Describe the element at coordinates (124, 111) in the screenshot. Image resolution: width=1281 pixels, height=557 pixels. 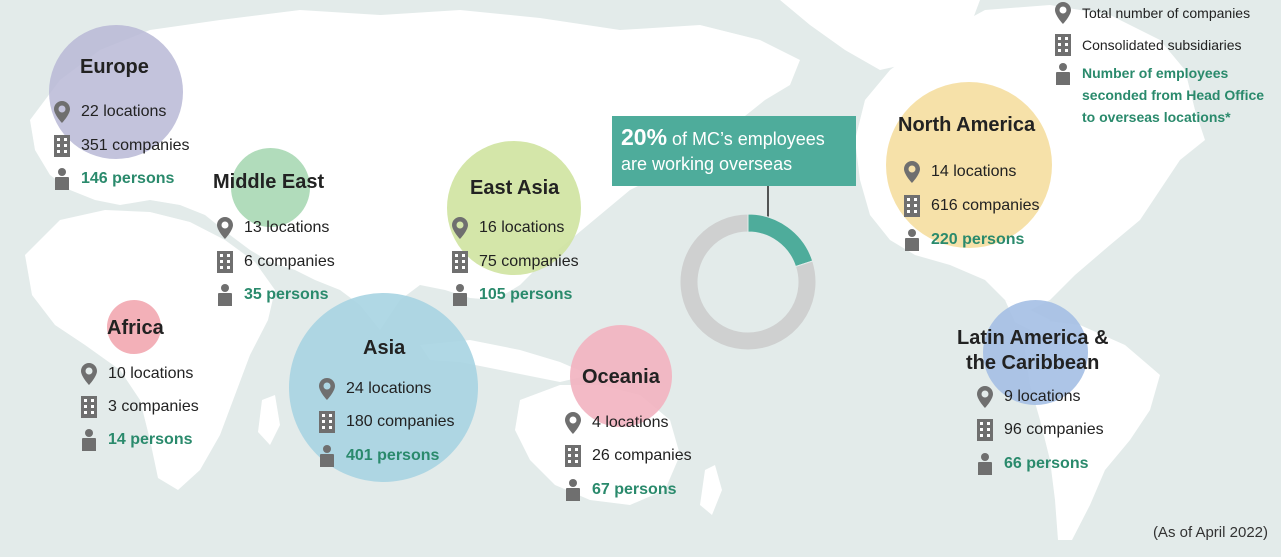
I see `europe-locations-text: 22 locations` at that location.